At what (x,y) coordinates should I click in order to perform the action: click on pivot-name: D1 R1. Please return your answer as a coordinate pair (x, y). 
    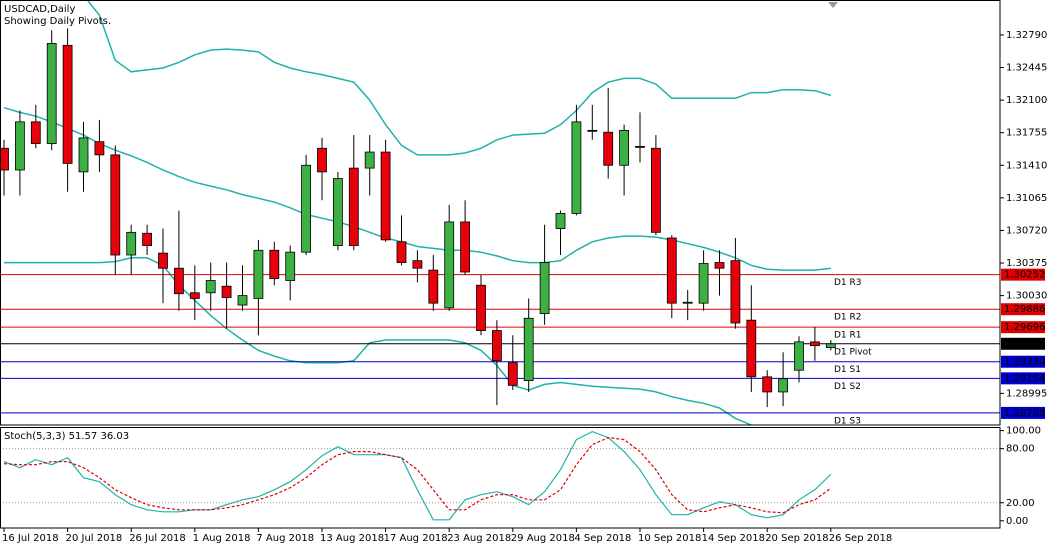
    Looking at the image, I should click on (848, 336).